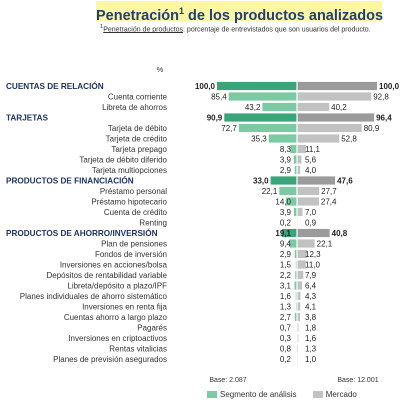  Describe the element at coordinates (270, 191) in the screenshot. I see `value-label-segmento: 22,1` at that location.